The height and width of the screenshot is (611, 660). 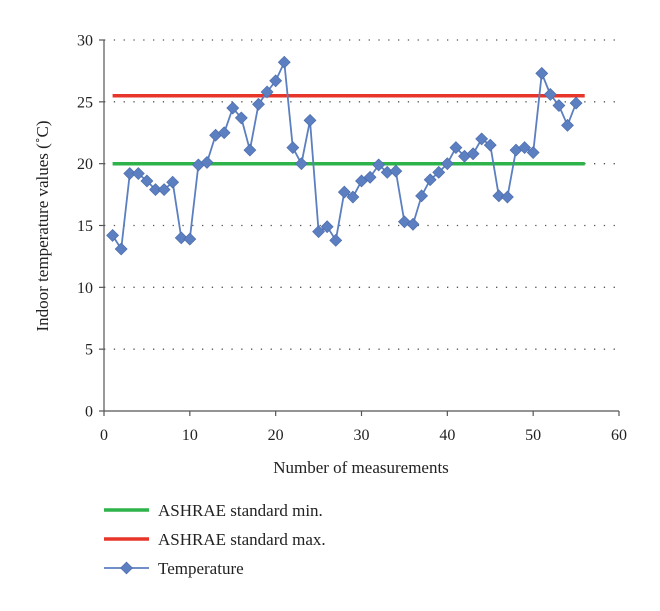 What do you see at coordinates (42, 226) in the screenshot?
I see `y-axis-title: Indoor temperature values (˚C)` at bounding box center [42, 226].